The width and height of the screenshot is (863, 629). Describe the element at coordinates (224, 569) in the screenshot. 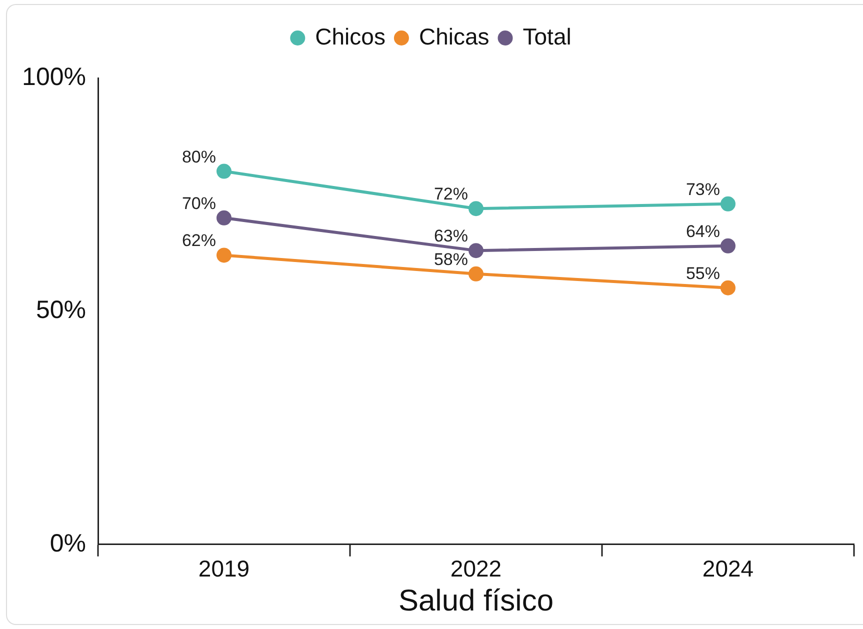

I see `x-tick-label: 2019` at that location.